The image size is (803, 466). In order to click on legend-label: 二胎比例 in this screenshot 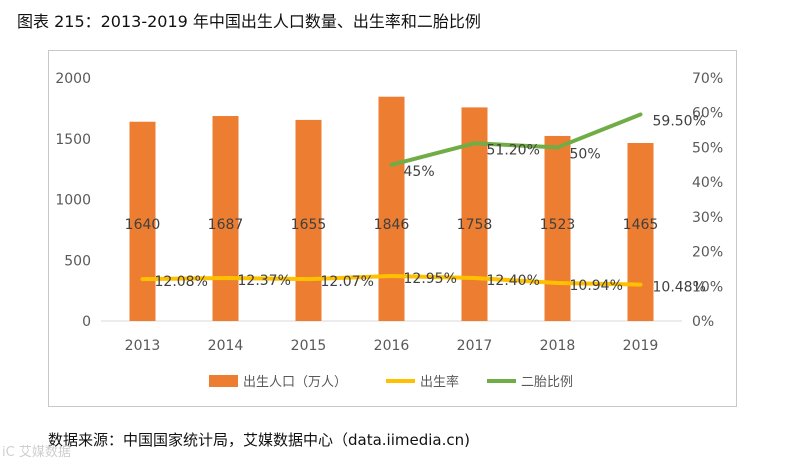, I will do `click(547, 382)`.